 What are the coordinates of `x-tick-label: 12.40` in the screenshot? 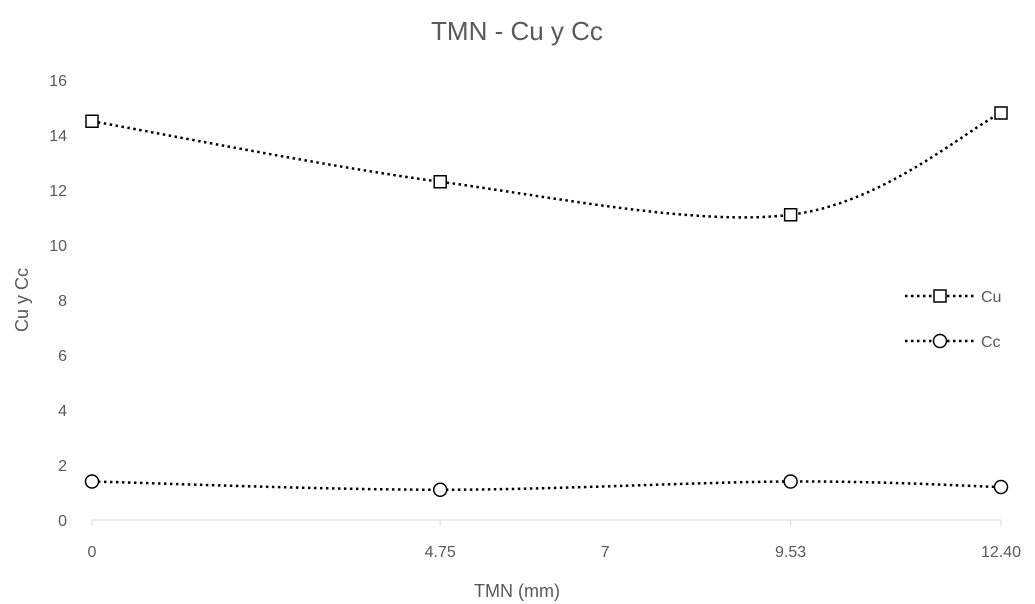 It's located at (1001, 552).